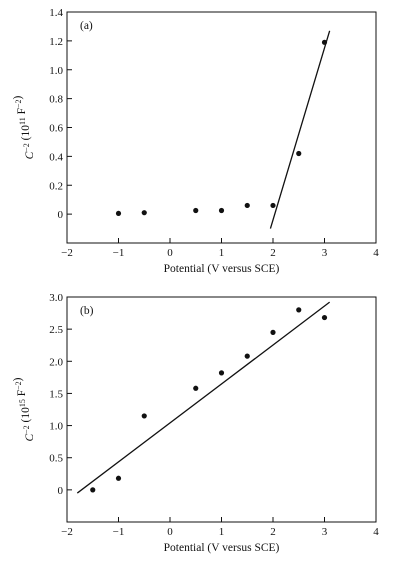 The image size is (408, 565). What do you see at coordinates (56, 330) in the screenshot?
I see `y-tick-label: 2.5` at bounding box center [56, 330].